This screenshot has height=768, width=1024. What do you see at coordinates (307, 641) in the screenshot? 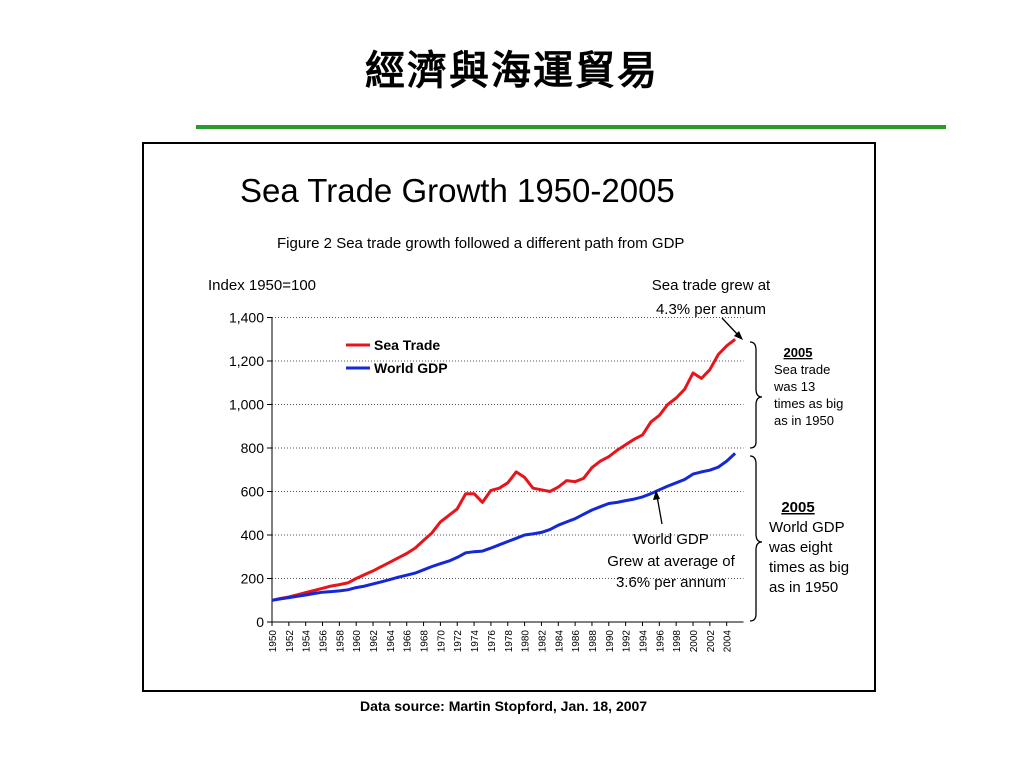
I see `x-tick-label: 1954` at bounding box center [307, 641].